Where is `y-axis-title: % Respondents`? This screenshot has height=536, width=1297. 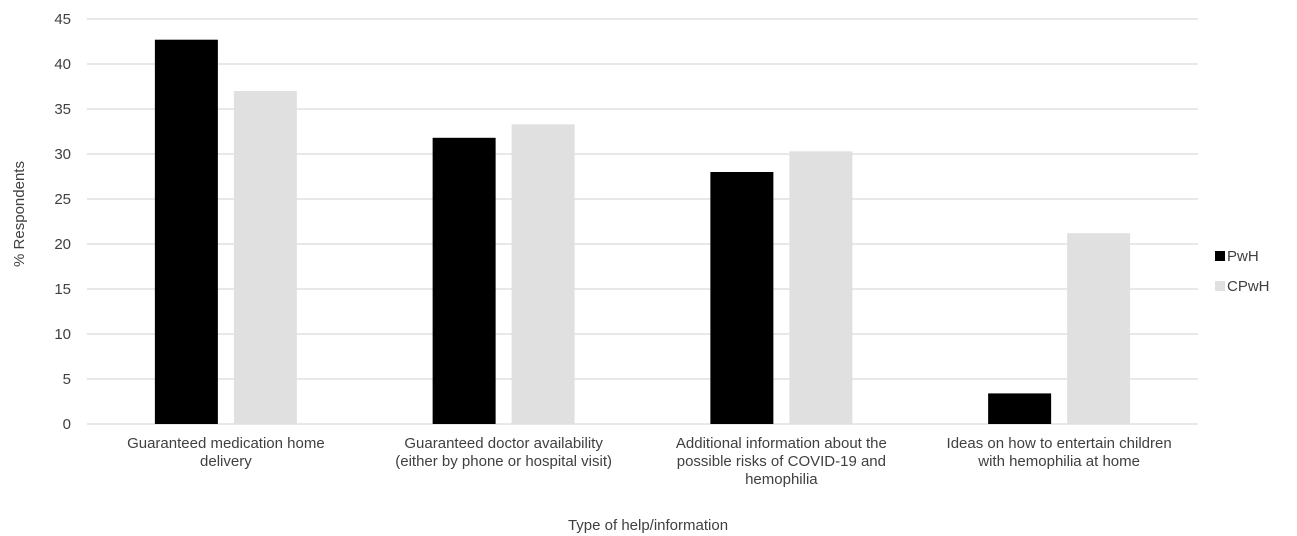 y-axis-title: % Respondents is located at coordinates (19, 214).